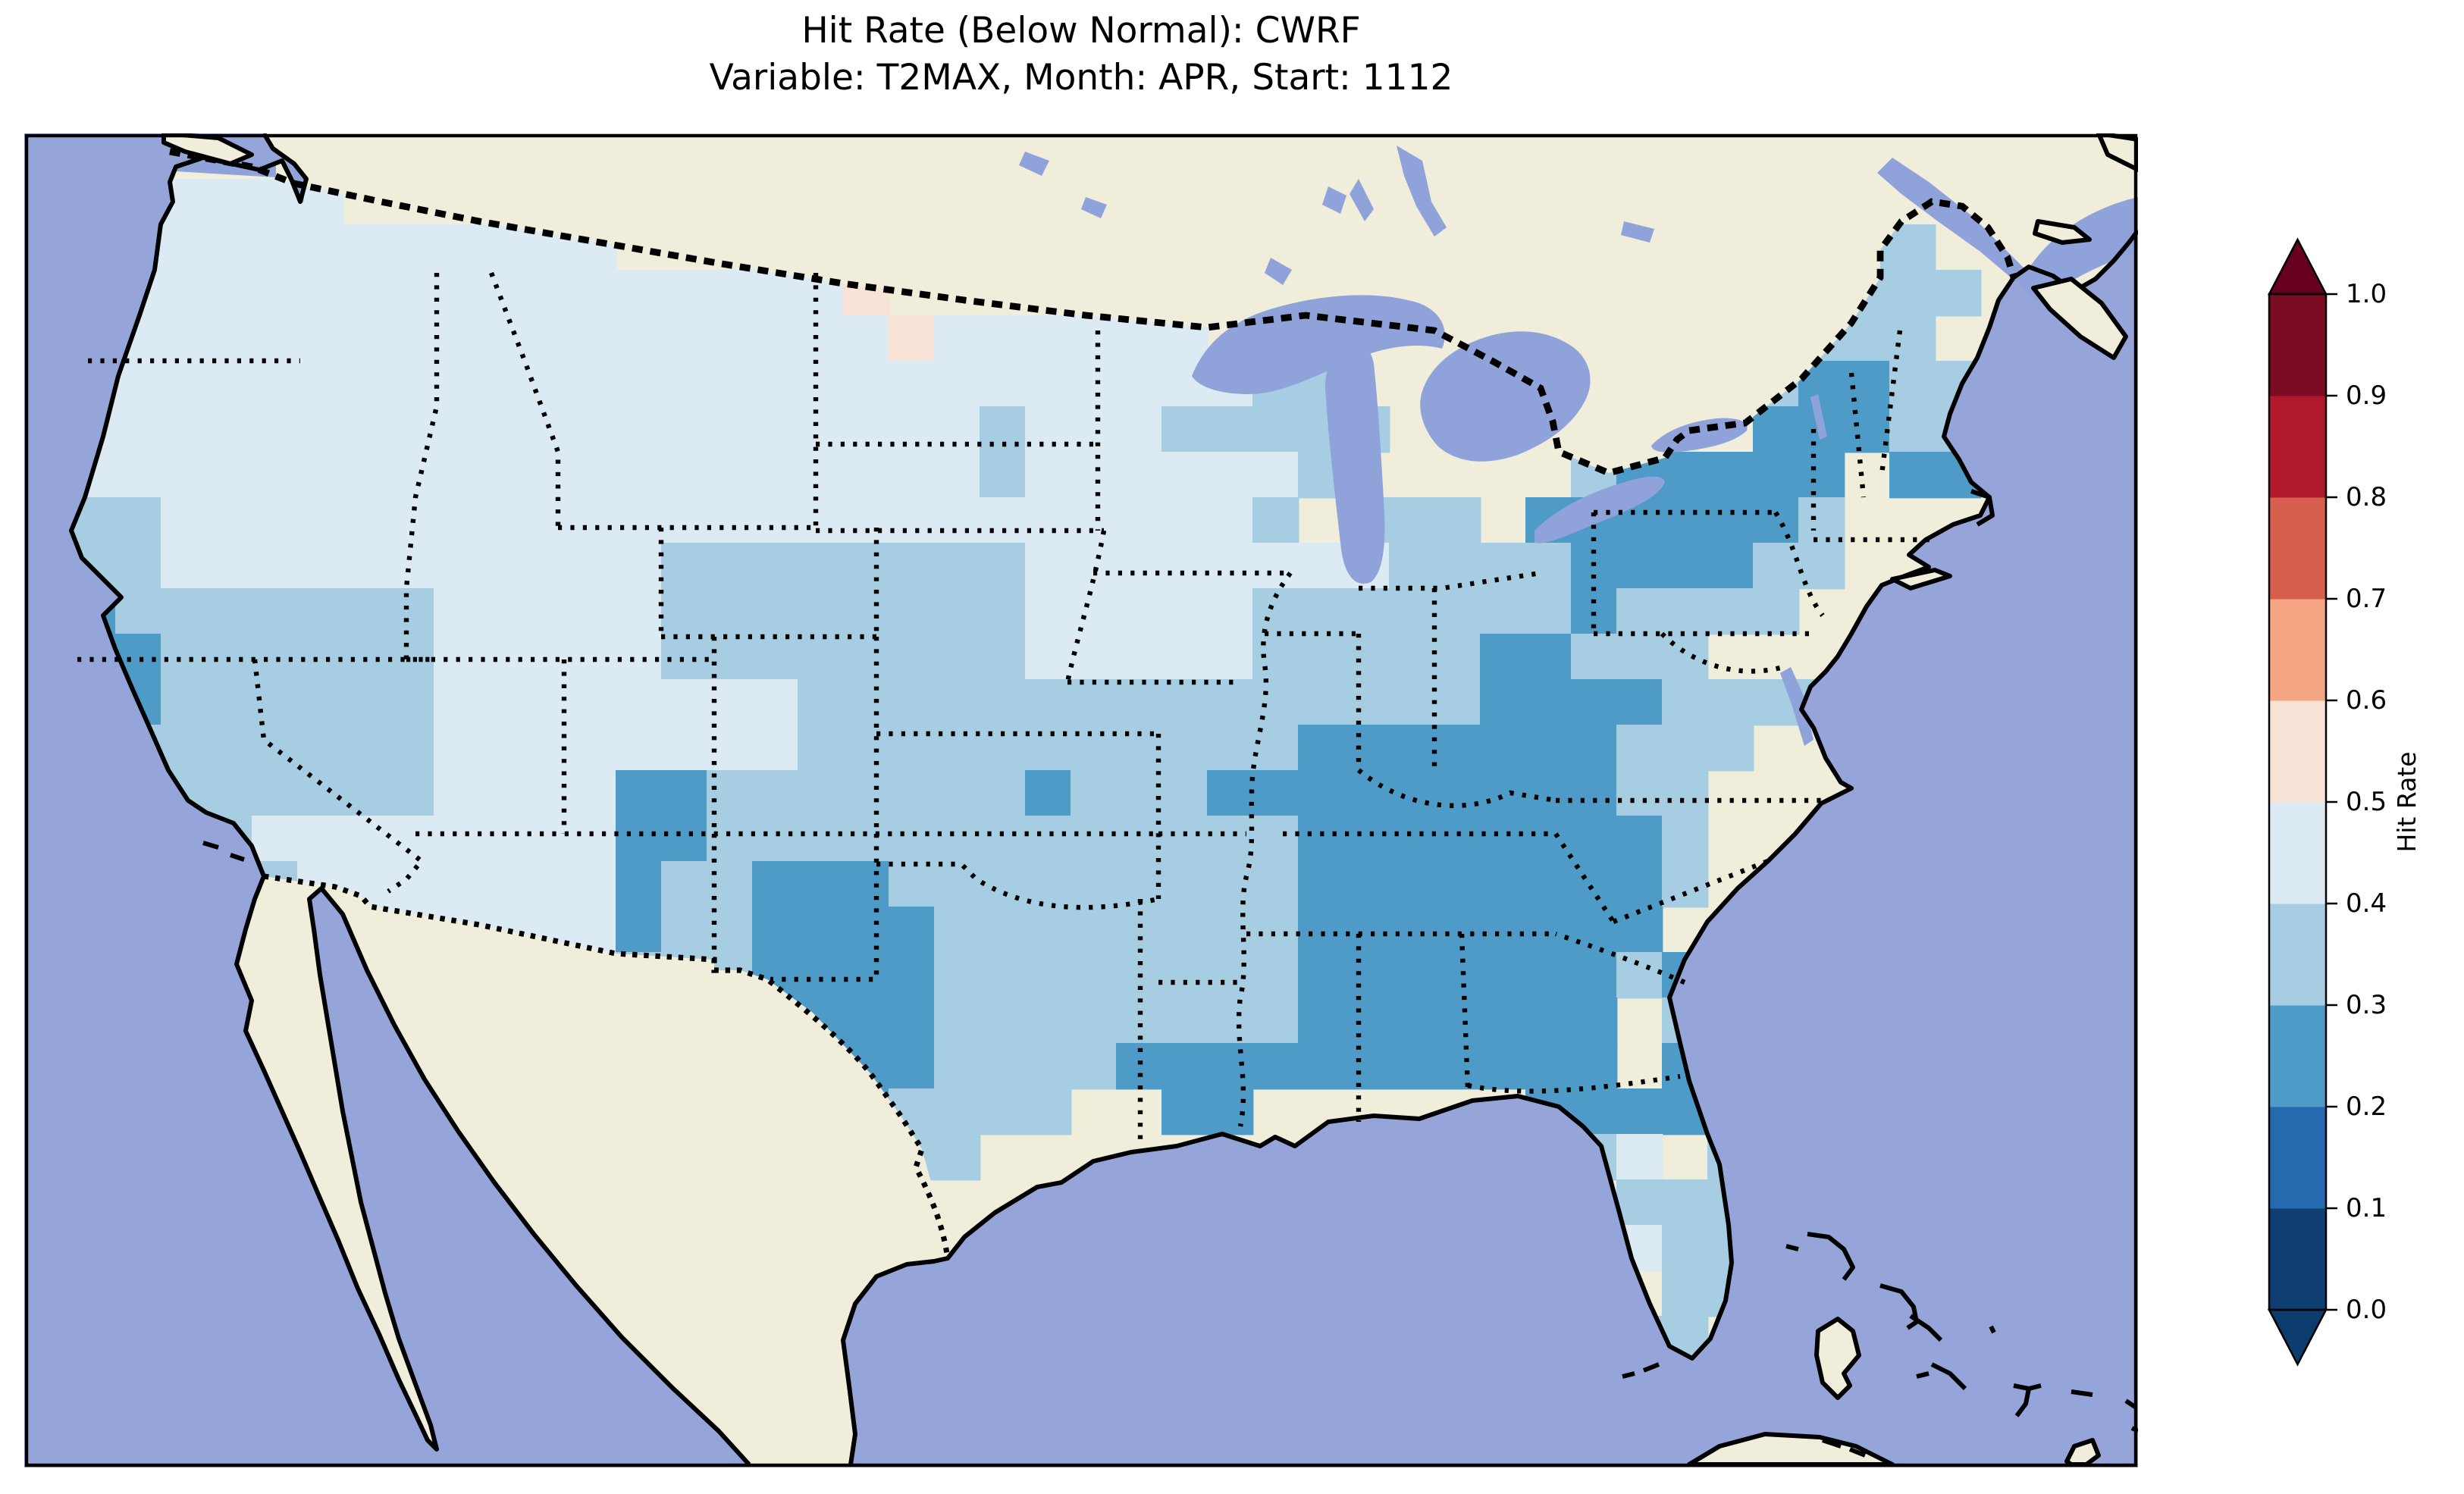  What do you see at coordinates (1797, 706) in the screenshot?
I see `chesapeake-bay` at bounding box center [1797, 706].